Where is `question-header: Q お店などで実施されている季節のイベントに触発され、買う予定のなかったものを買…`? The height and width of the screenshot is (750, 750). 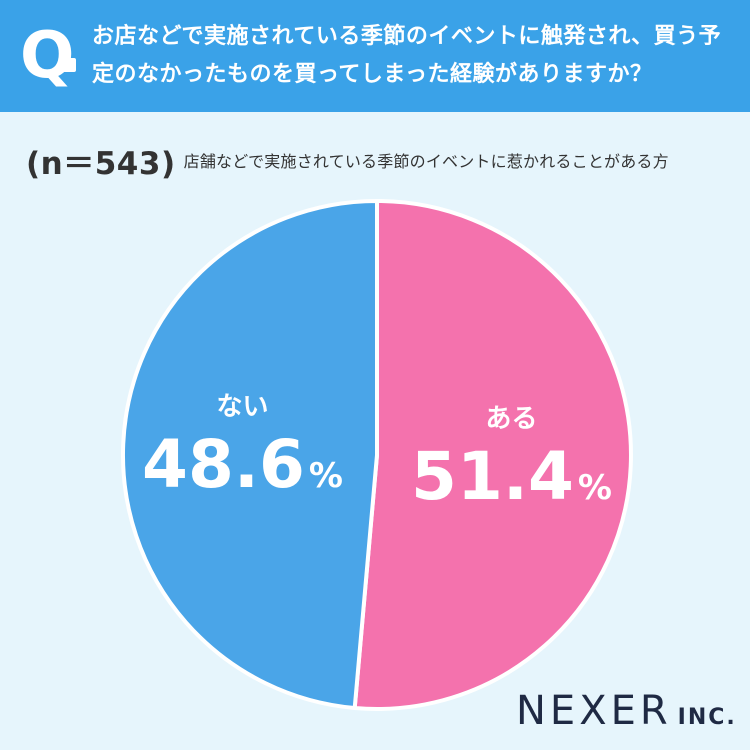
question-header: Q お店などで実施されている季節のイベントに触発され、買う予定のなかったものを買… is located at coordinates (375, 56).